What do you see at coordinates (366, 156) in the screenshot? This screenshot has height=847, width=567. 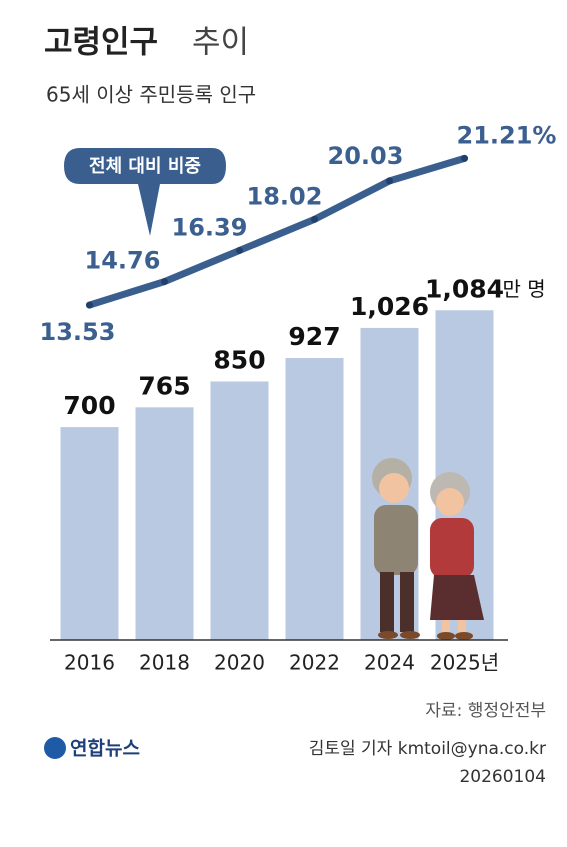 I see `line-value-label: 20.03` at bounding box center [366, 156].